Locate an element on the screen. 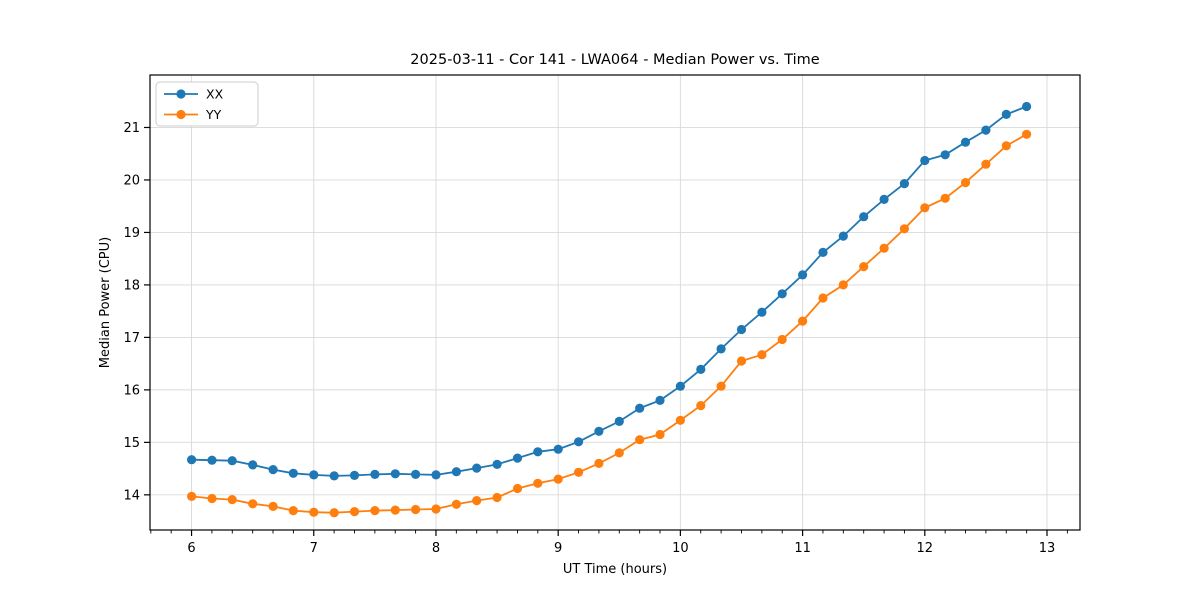 This screenshot has width=1200, height=604. x-tick-label: 9 is located at coordinates (558, 548).